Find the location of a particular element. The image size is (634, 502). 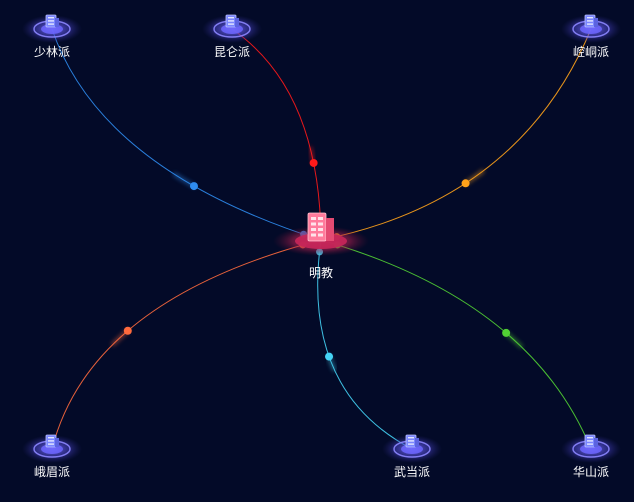

node-huashan is located at coordinates (591, 448).